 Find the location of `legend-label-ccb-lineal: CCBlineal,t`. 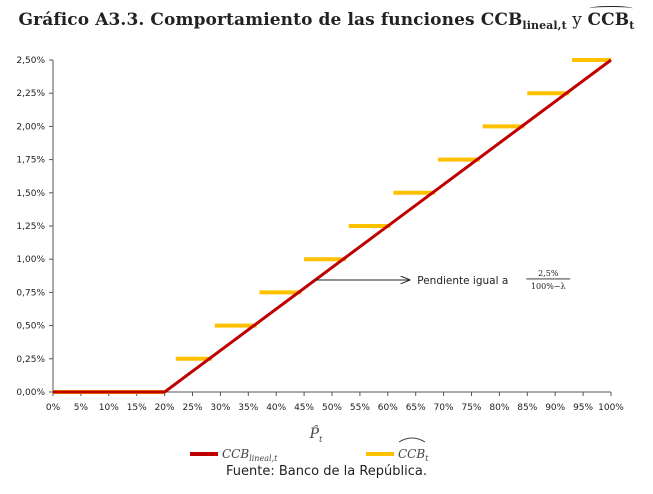

legend-label-ccb-lineal: CCBlineal,t is located at coordinates (250, 455).